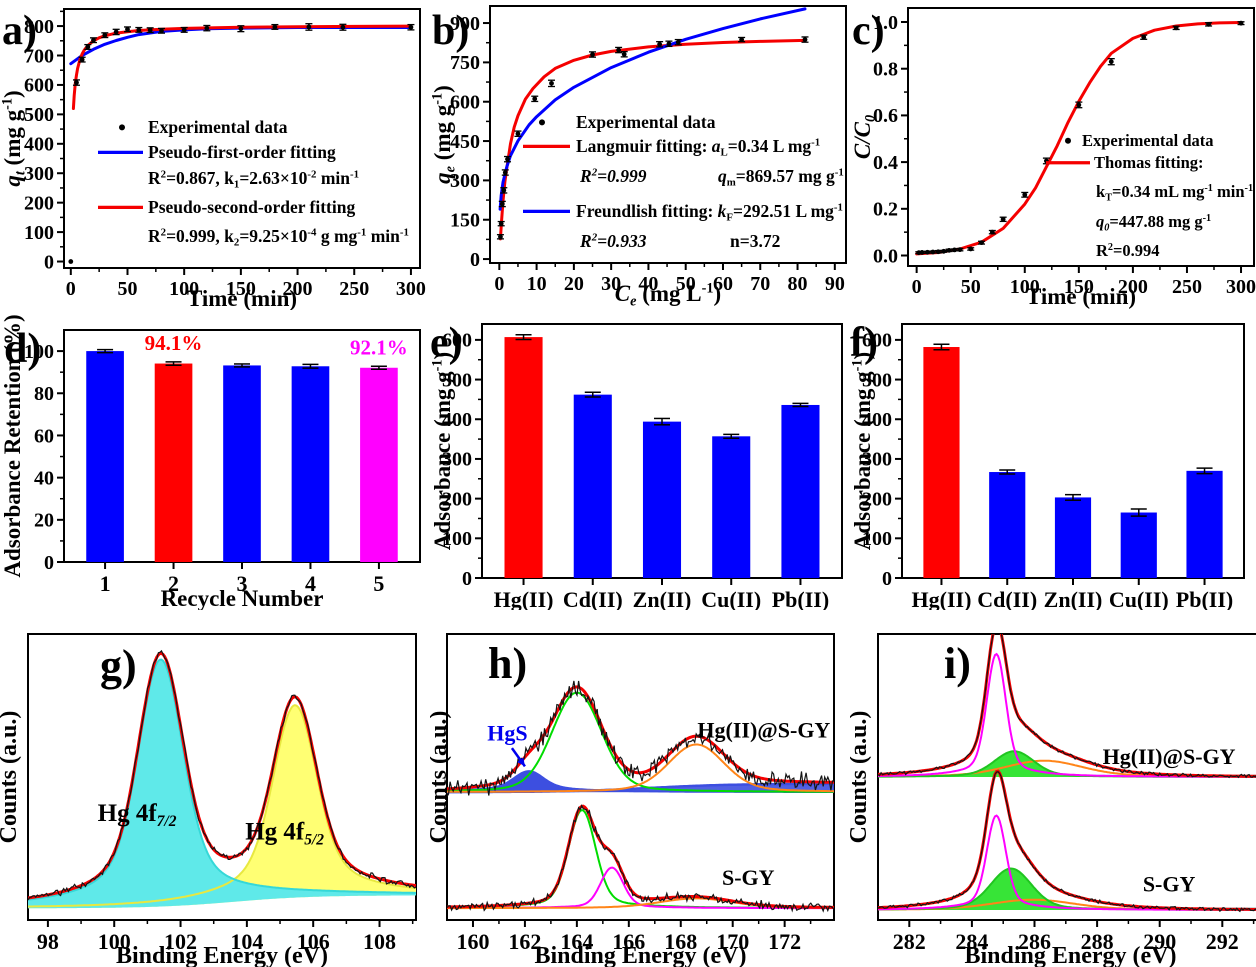 The height and width of the screenshot is (967, 1256). Describe the element at coordinates (732, 941) in the screenshot. I see `x-tick-label: 170` at that location.